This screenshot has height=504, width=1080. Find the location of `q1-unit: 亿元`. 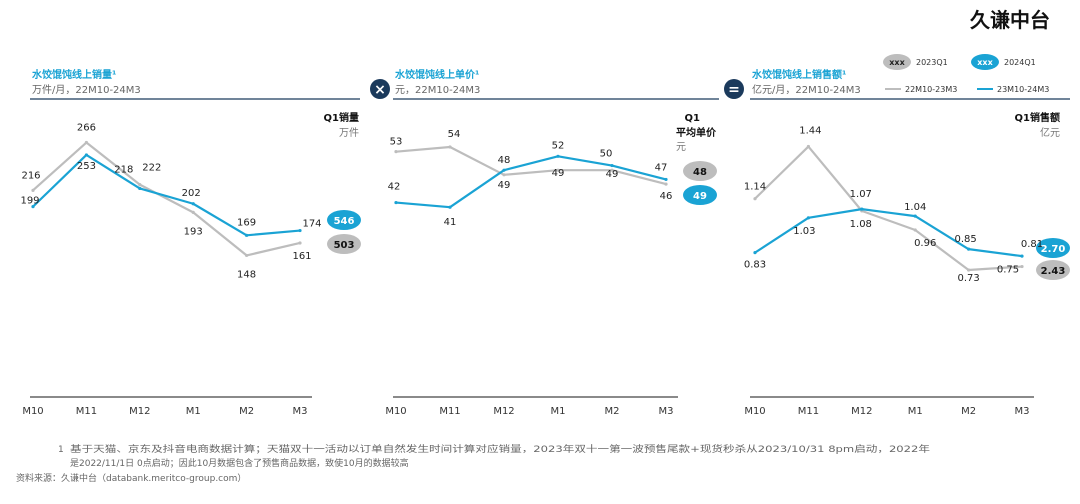

q1-unit: 亿元 is located at coordinates (1050, 132).